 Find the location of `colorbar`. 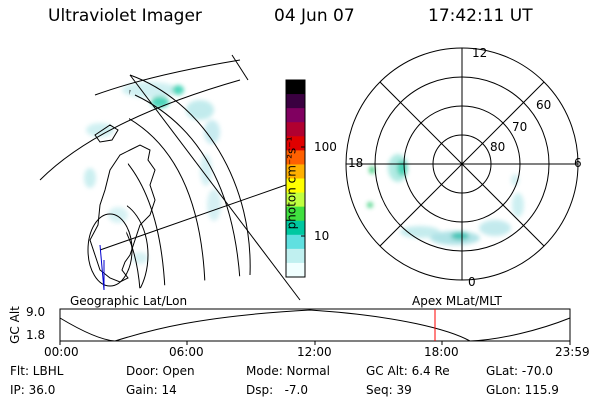

colorbar is located at coordinates (295, 178).